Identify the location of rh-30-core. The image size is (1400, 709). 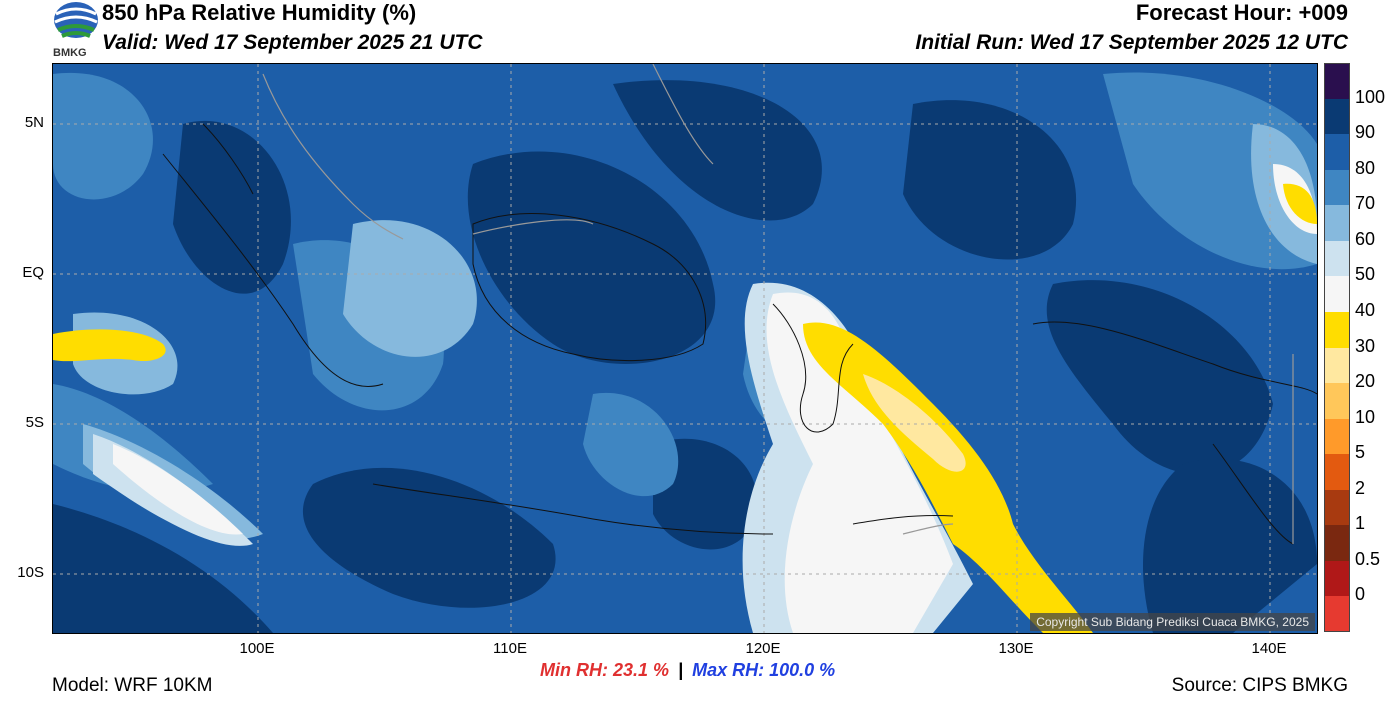
(914, 423).